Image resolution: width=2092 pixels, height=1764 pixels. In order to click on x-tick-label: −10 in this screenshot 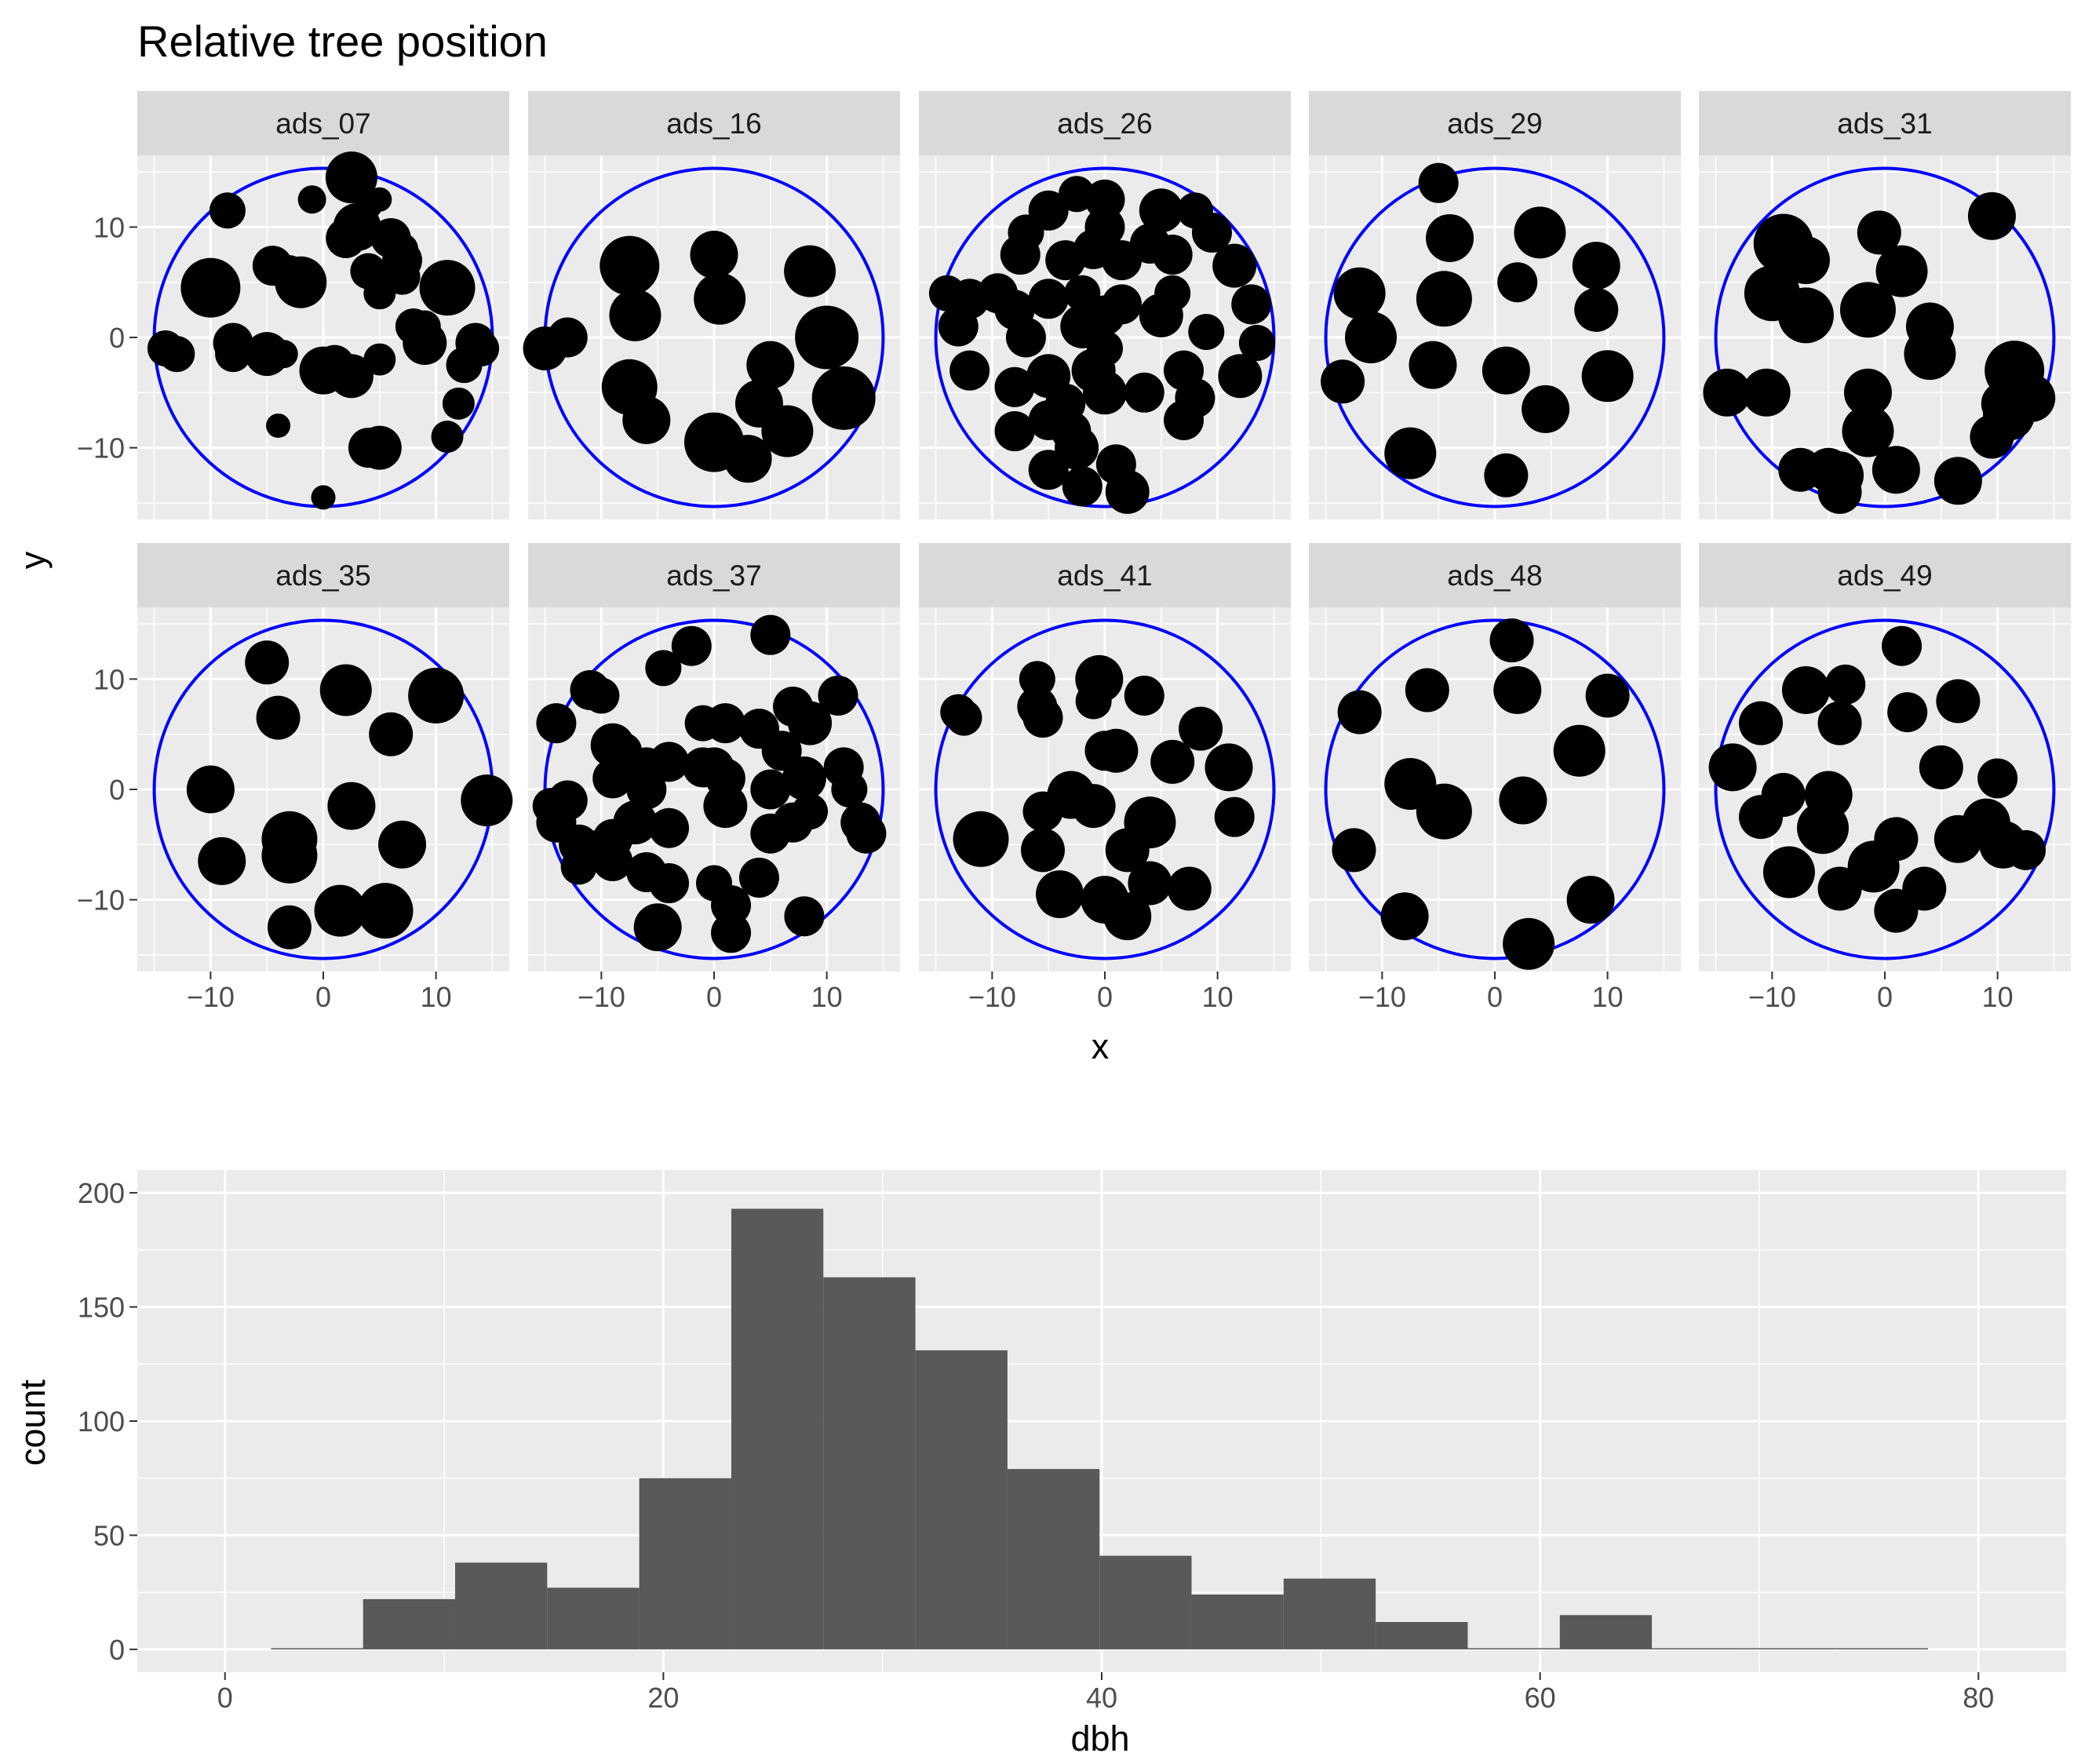, I will do `click(1382, 997)`.